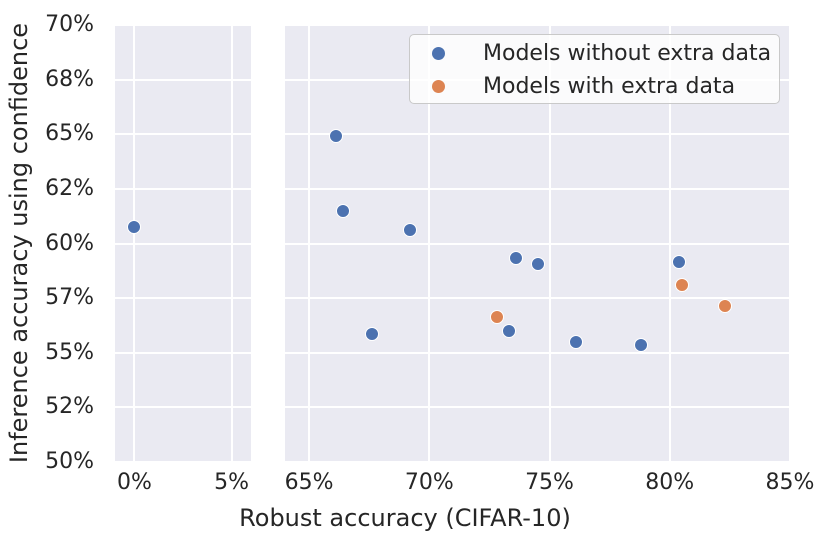 This screenshot has width=830, height=555. Describe the element at coordinates (134, 482) in the screenshot. I see `x-tick-label: 0%` at that location.